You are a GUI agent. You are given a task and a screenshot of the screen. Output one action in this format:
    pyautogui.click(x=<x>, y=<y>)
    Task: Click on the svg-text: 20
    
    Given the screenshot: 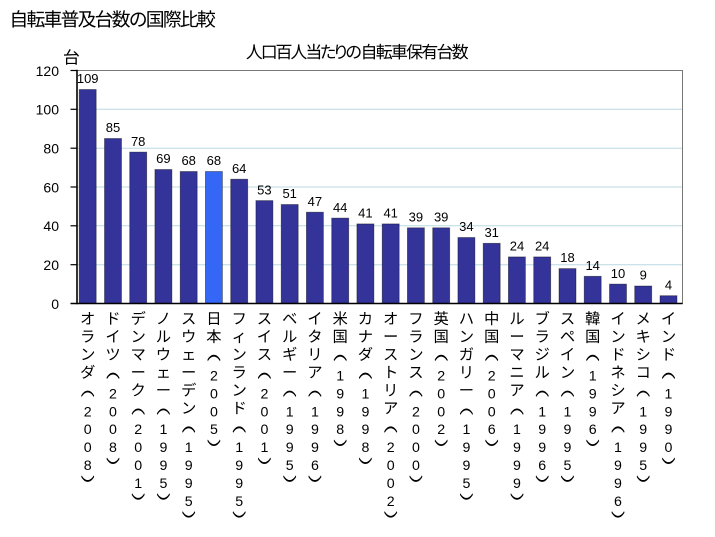 What is the action you would take?
    pyautogui.click(x=51, y=265)
    